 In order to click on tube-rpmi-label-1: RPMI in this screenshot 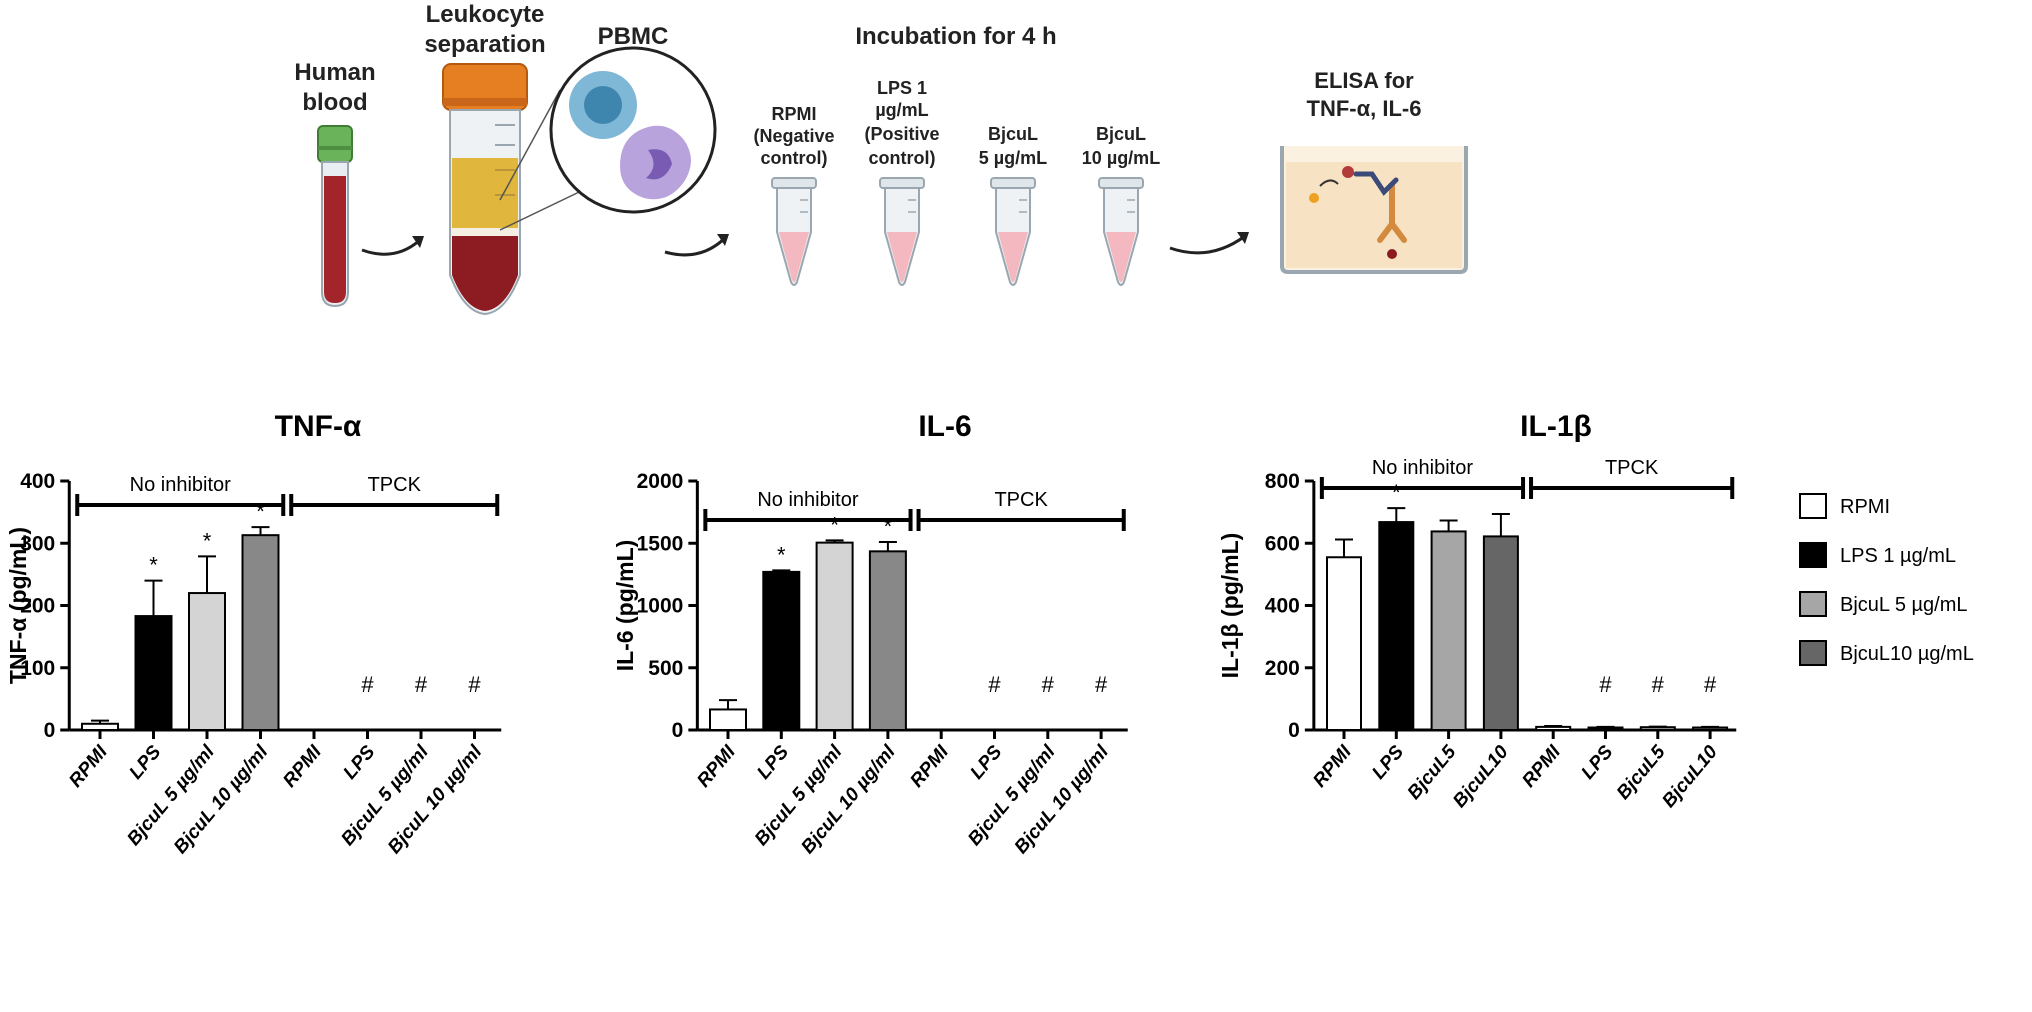, I will do `click(794, 114)`.